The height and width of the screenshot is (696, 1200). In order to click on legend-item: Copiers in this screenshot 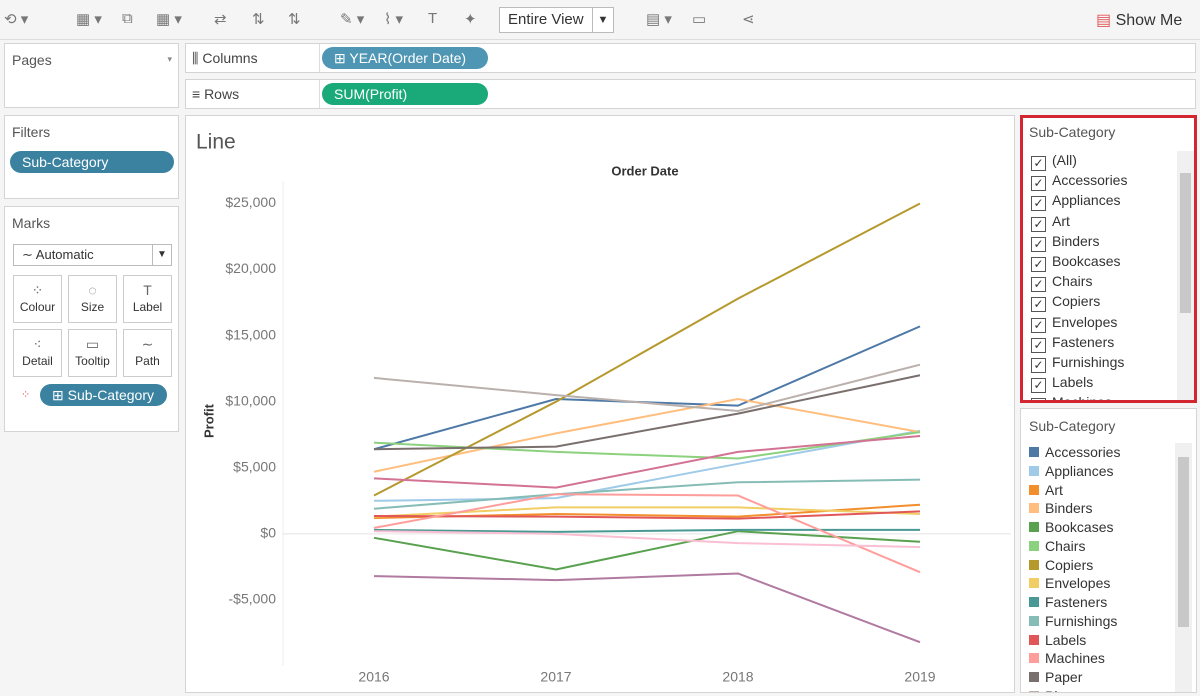, I will do `click(1061, 566)`.